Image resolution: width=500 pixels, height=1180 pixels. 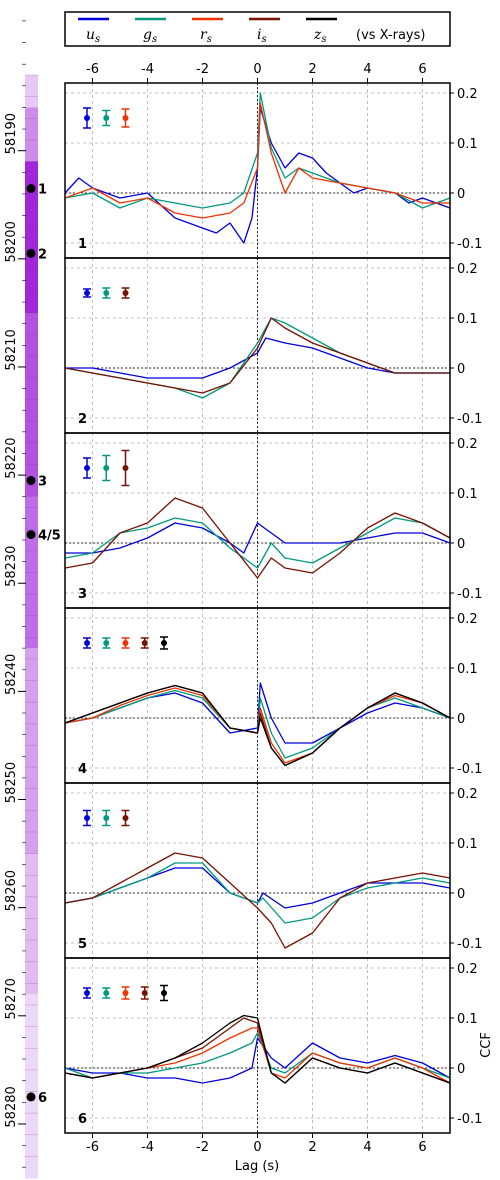 What do you see at coordinates (257, 1166) in the screenshot?
I see `x-axis-title: Lag (s)` at bounding box center [257, 1166].